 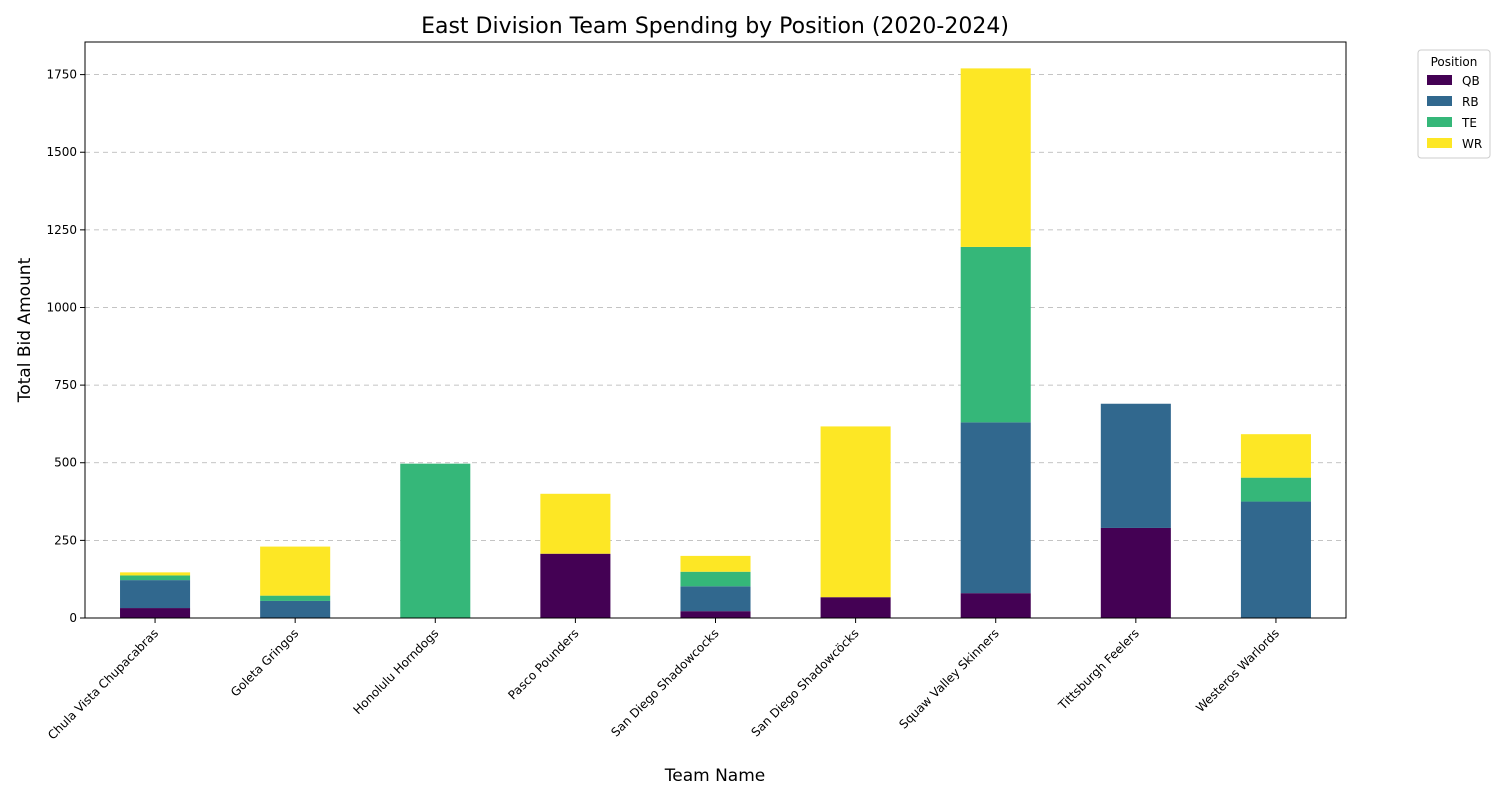 I want to click on legend-items: QB RB TE WR, so click(x=1454, y=112).